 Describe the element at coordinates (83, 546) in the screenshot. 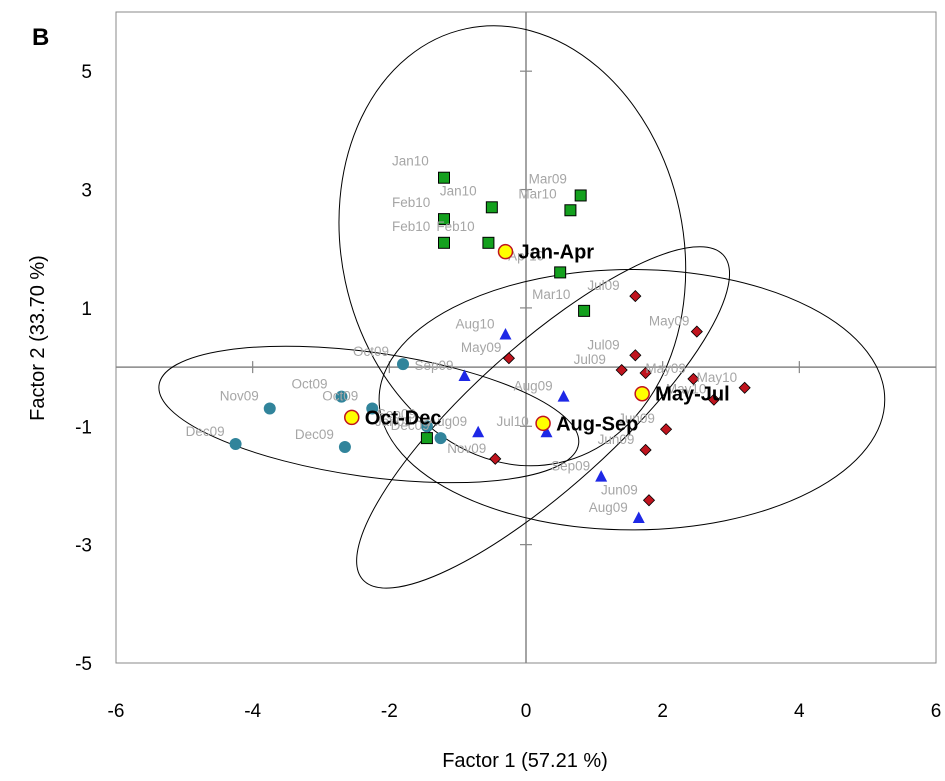

I see `y-tick-label: -3` at that location.